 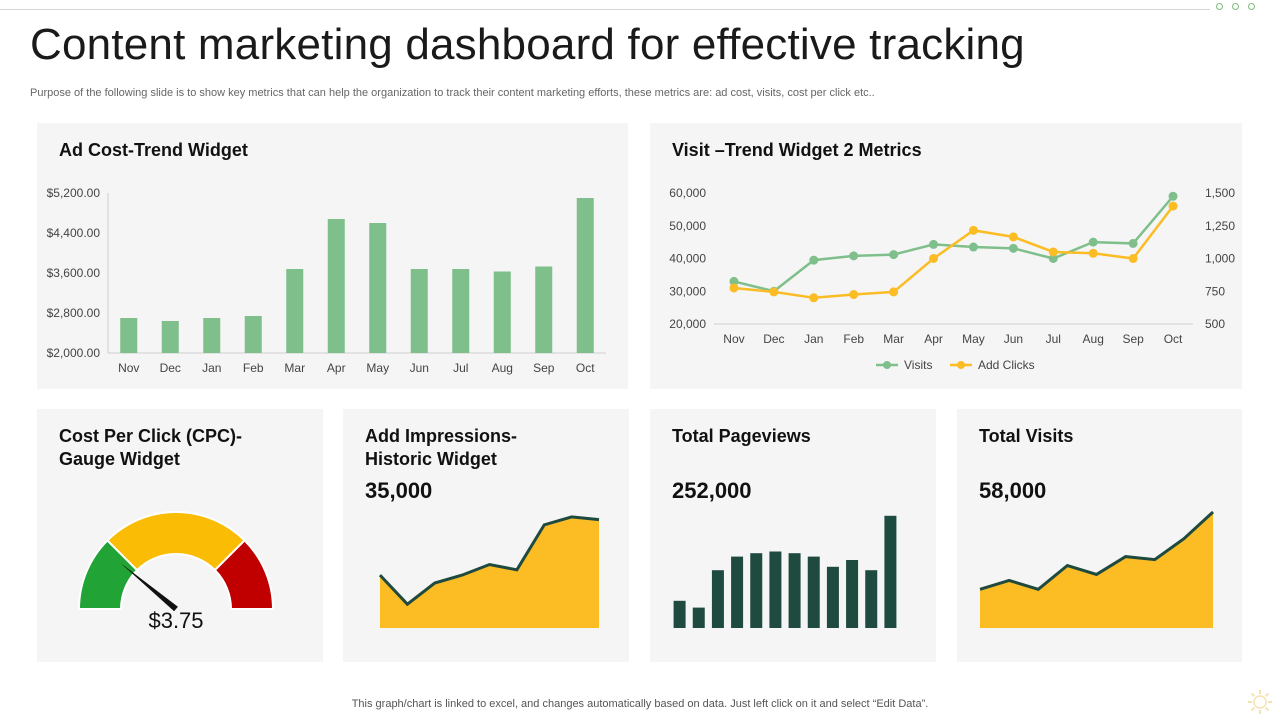 What do you see at coordinates (605, 9) in the screenshot?
I see `top-divider-line` at bounding box center [605, 9].